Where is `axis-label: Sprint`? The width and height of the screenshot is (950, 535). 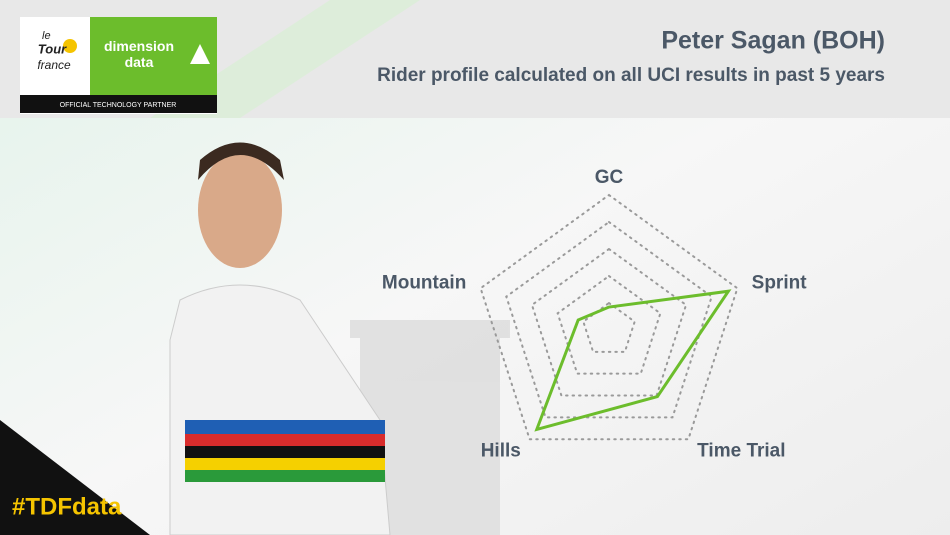
axis-label: Sprint is located at coordinates (780, 283).